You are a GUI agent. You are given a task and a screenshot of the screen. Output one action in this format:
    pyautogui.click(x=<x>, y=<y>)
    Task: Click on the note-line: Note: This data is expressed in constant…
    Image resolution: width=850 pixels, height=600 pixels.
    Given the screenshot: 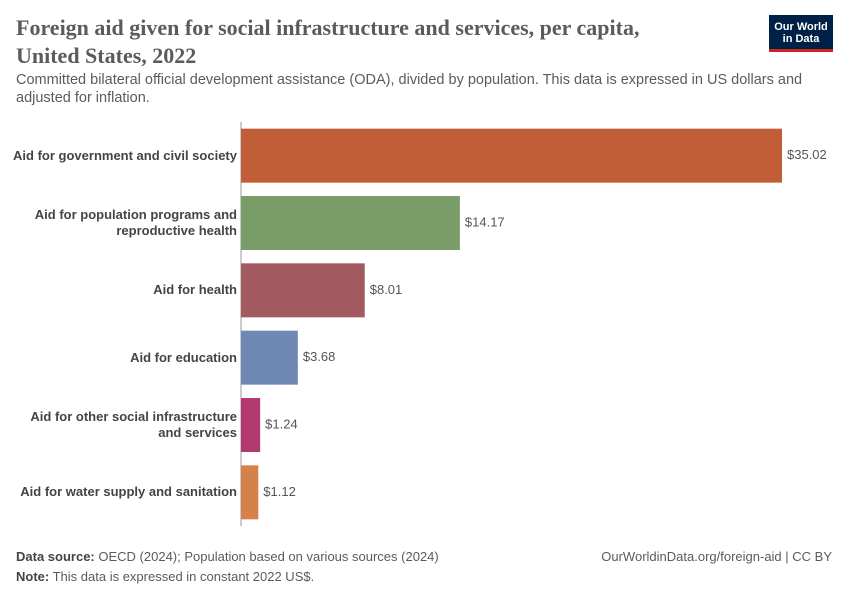 What is the action you would take?
    pyautogui.click(x=165, y=576)
    